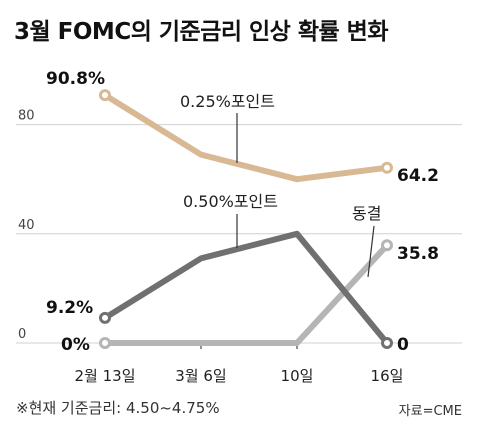 The image size is (480, 432). Describe the element at coordinates (403, 345) in the screenshot. I see `data-label: 0` at that location.